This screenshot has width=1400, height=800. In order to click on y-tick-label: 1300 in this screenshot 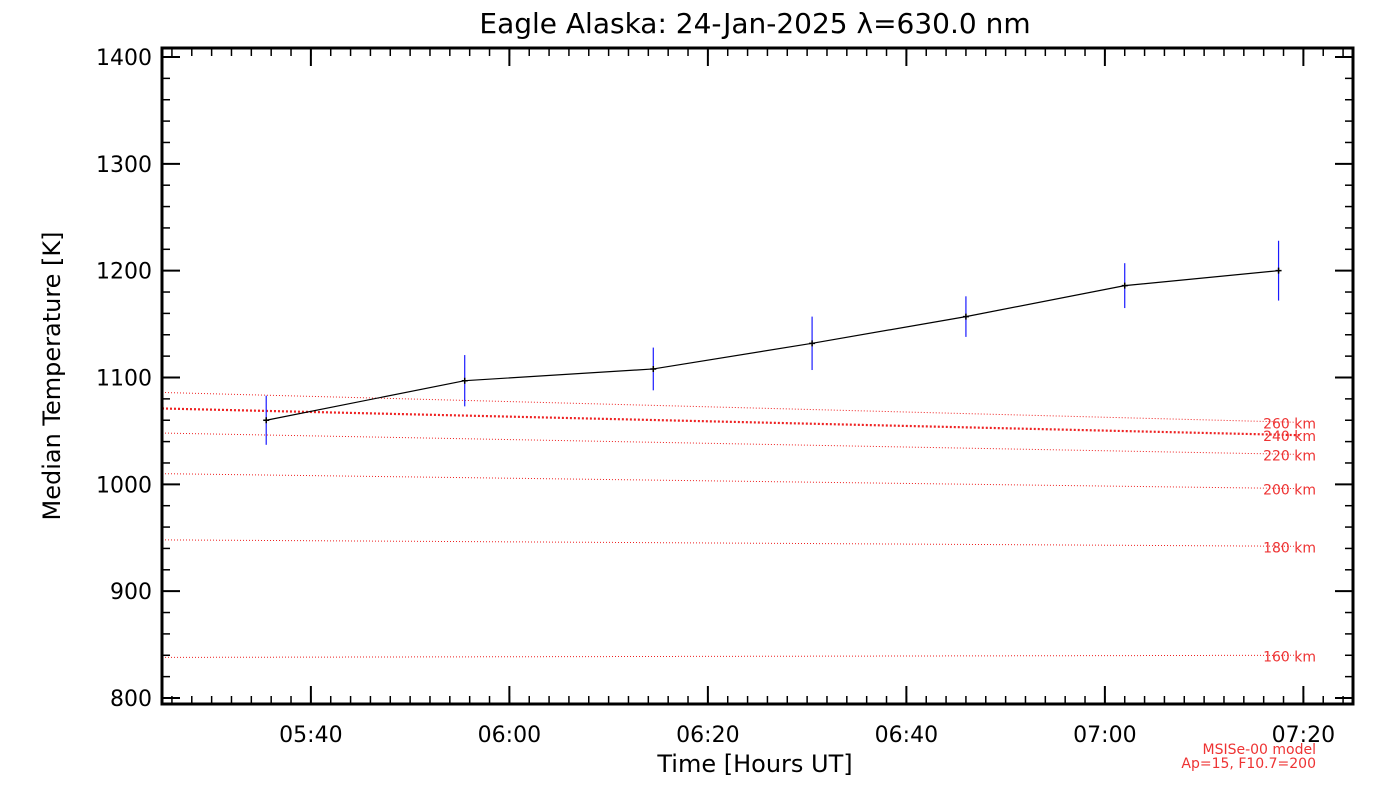, I will do `click(124, 165)`.